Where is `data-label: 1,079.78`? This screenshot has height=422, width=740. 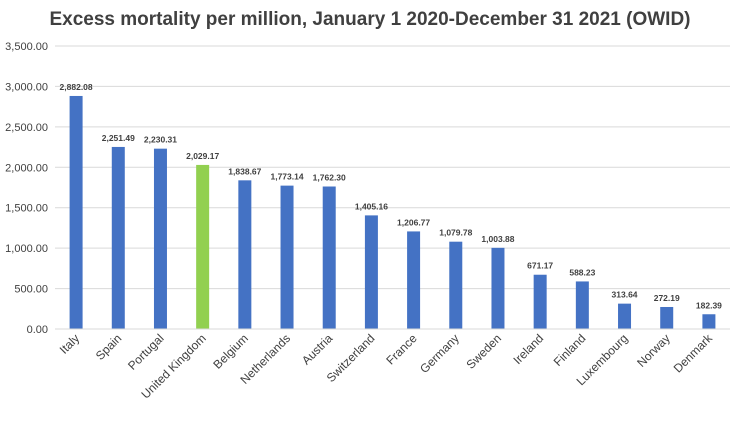 data-label: 1,079.78 is located at coordinates (455, 233).